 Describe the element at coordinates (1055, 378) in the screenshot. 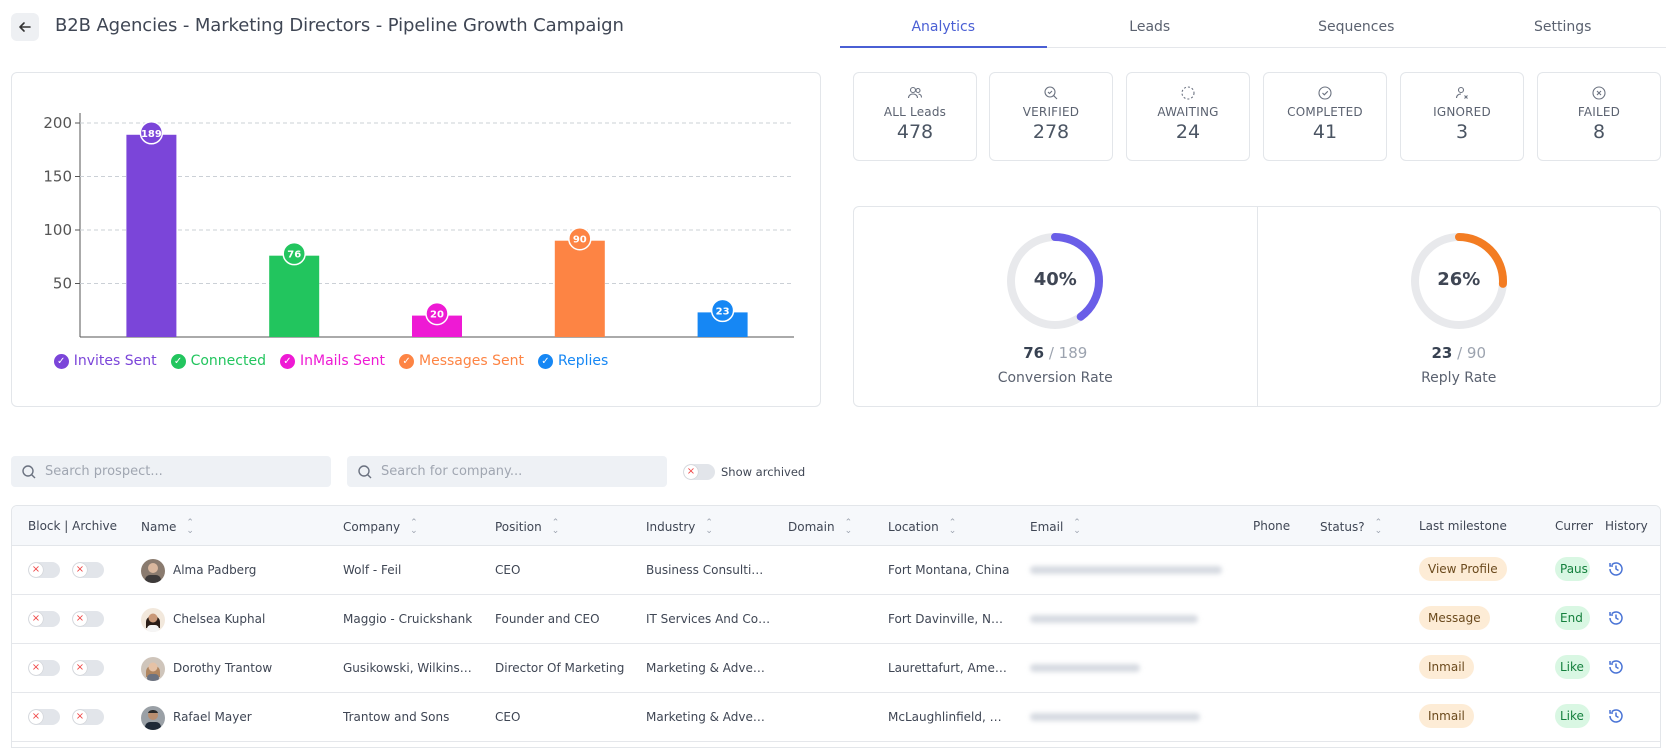

I see `conversion-rate-caption: Conversion Rate` at that location.